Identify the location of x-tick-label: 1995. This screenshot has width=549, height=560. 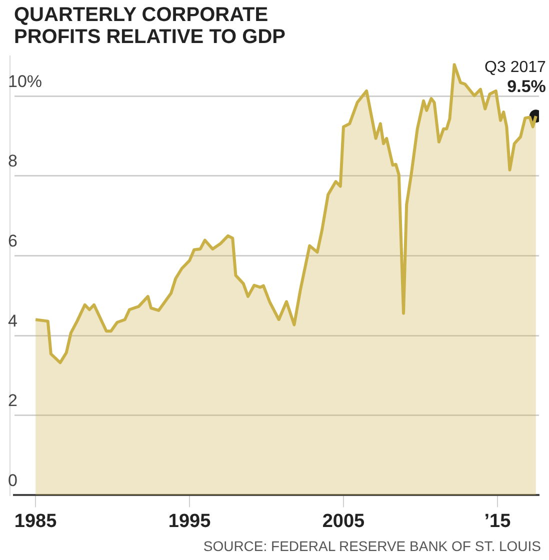
(190, 521).